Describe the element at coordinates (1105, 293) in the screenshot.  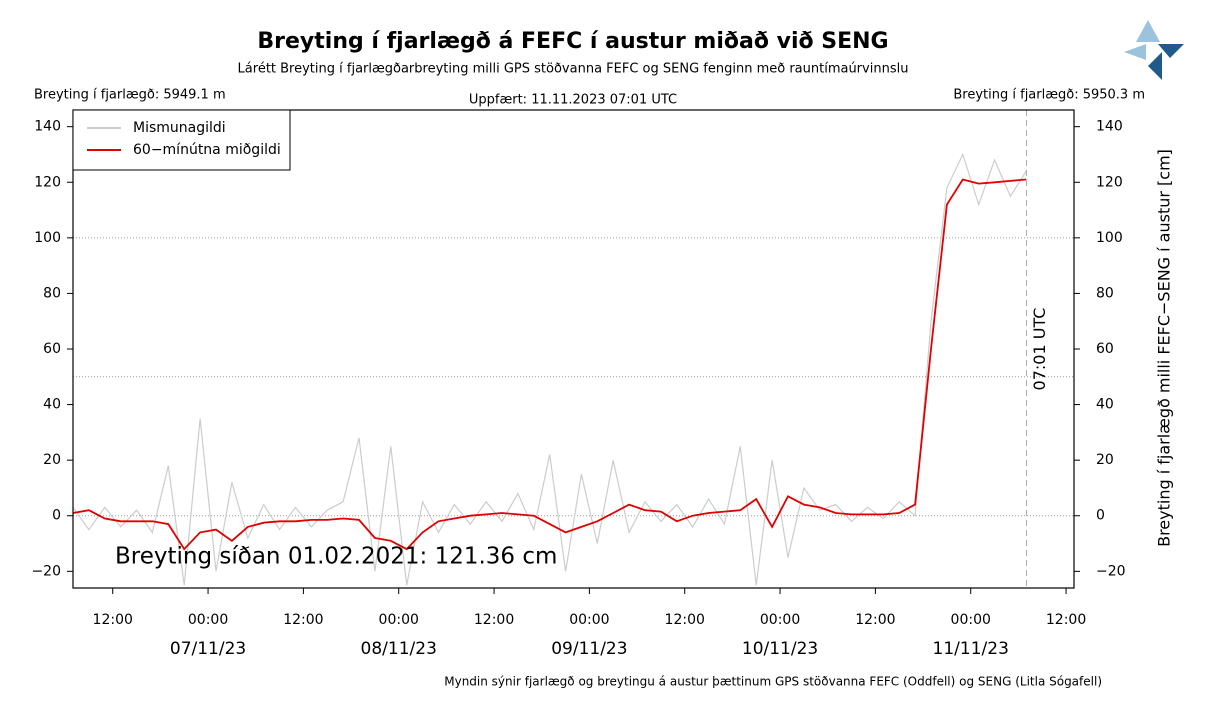
I see `y2-tick-label: 80` at that location.